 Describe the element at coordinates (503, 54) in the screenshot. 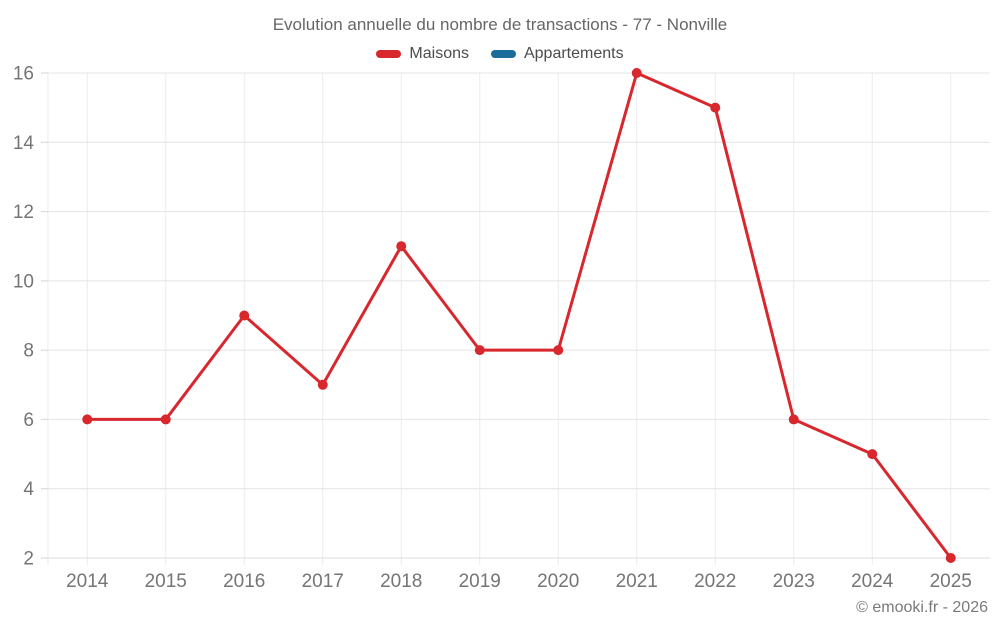

I see `appartements-legend-swatch` at that location.